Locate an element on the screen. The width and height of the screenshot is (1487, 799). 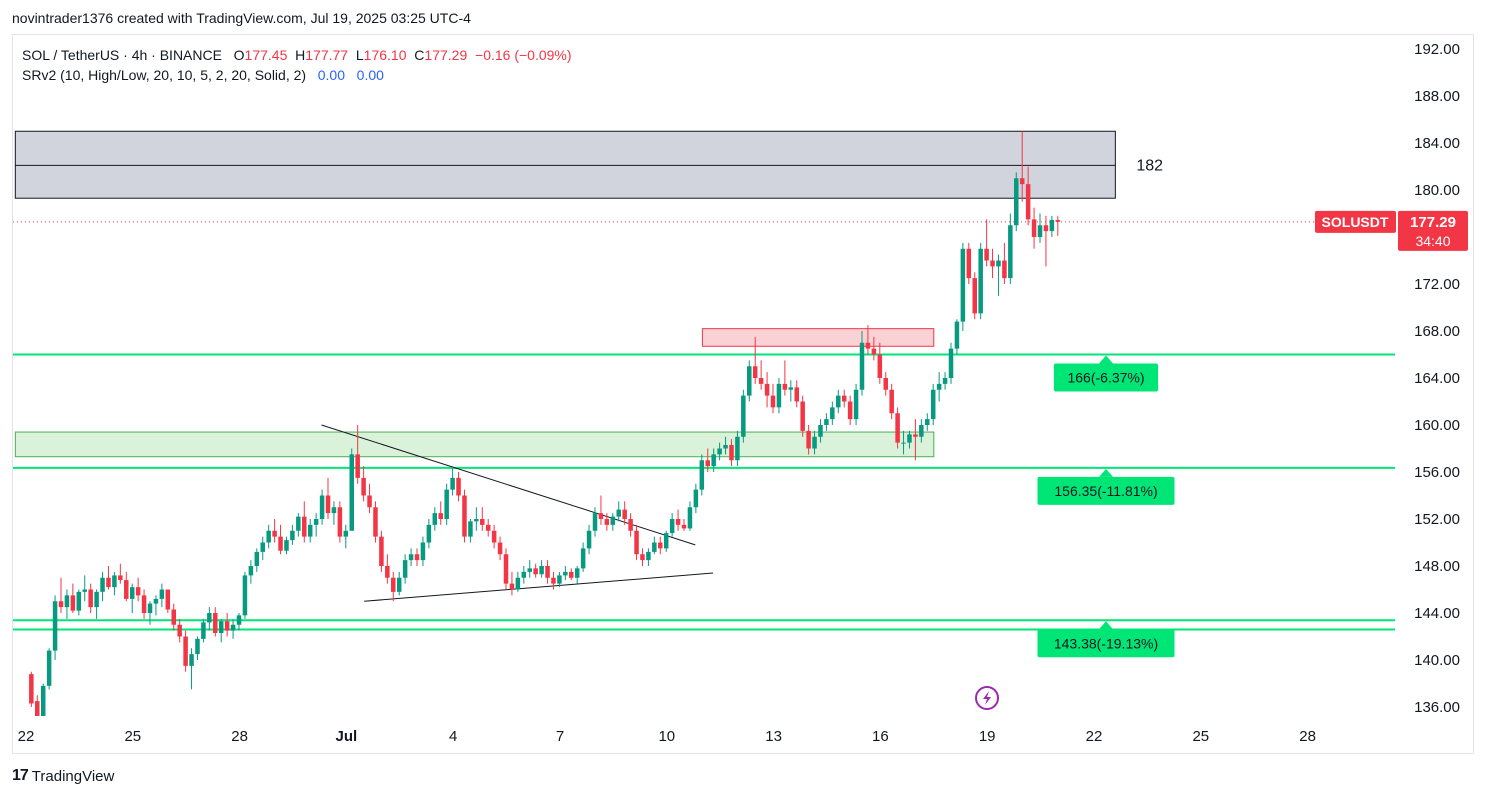
price-tick-label: 140.00 is located at coordinates (1437, 660).